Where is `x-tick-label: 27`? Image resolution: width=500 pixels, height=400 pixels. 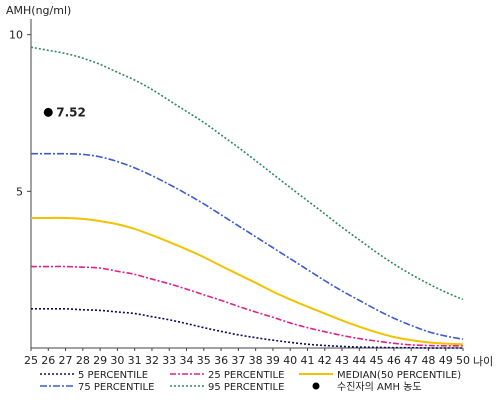
x-tick-label: 27 is located at coordinates (66, 360).